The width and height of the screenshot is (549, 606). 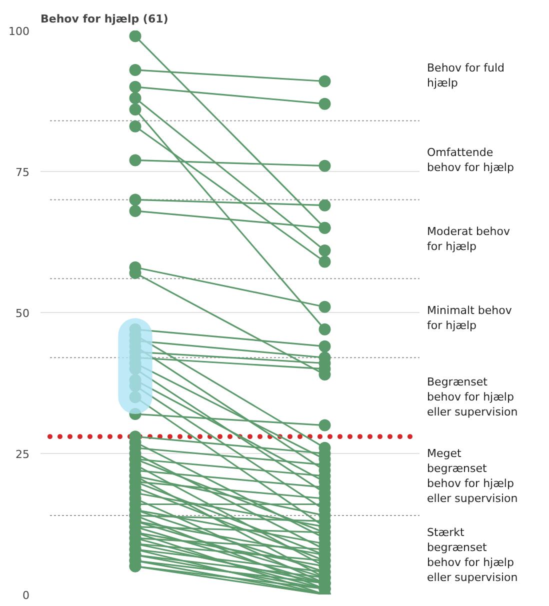 What do you see at coordinates (23, 172) in the screenshot?
I see `y-tick-label: 75` at bounding box center [23, 172].